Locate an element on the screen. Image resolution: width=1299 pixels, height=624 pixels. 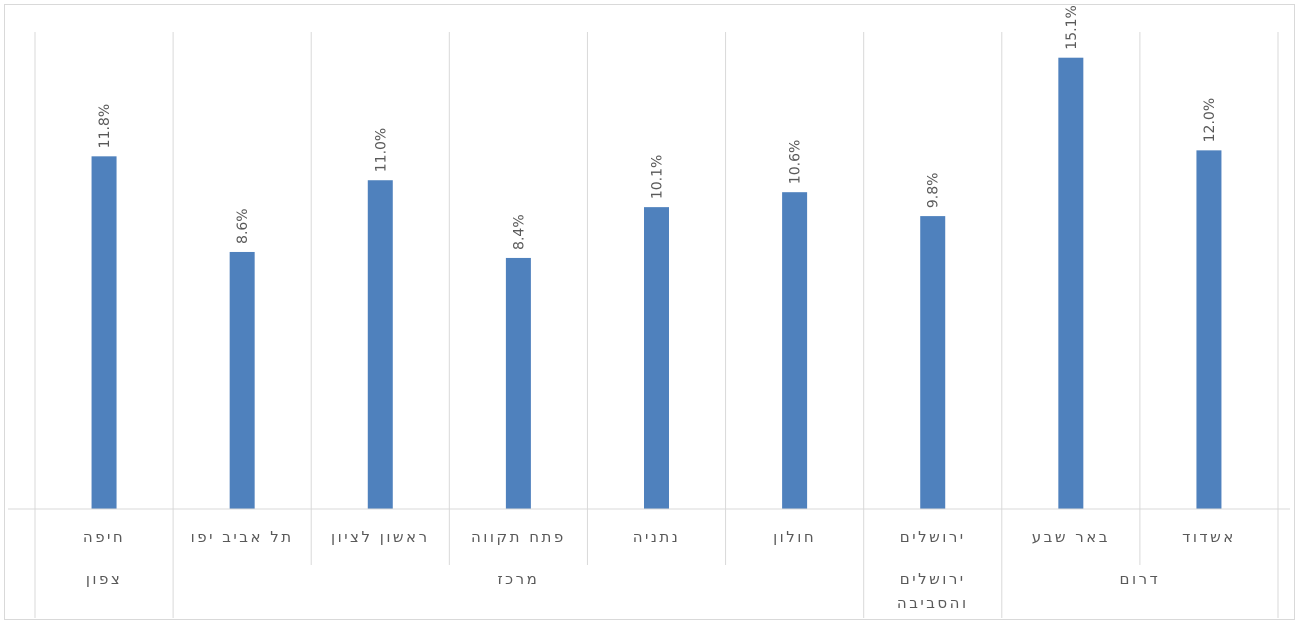
group-label: דרום is located at coordinates (1140, 579).